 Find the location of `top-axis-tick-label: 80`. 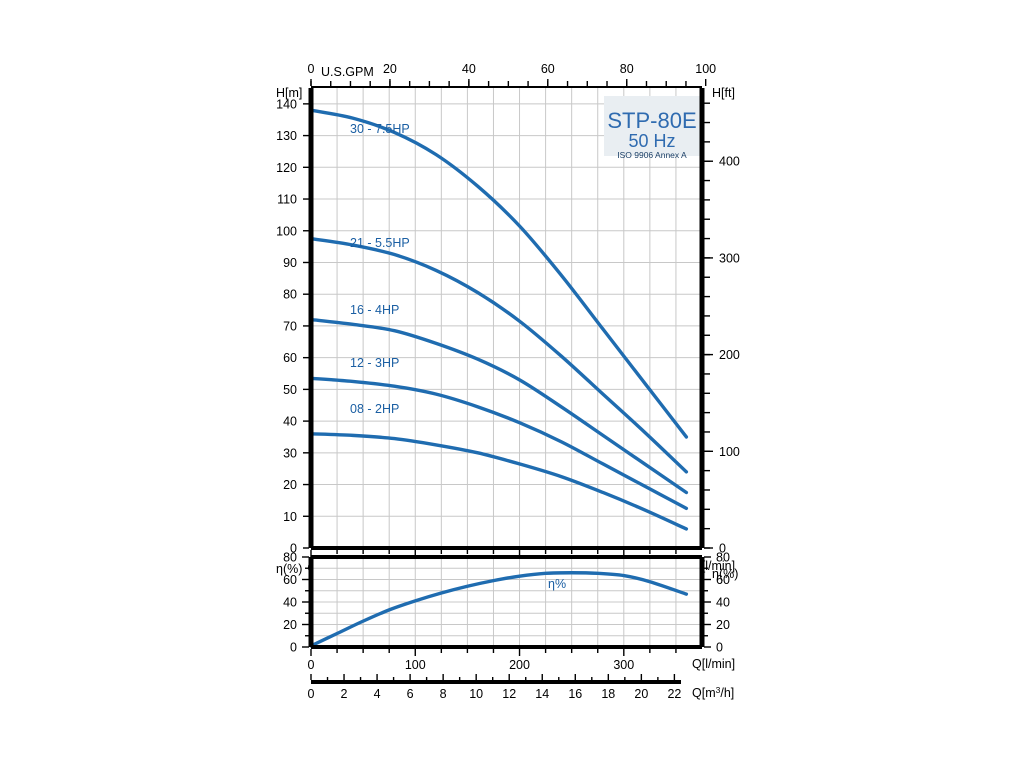

top-axis-tick-label: 80 is located at coordinates (627, 69).